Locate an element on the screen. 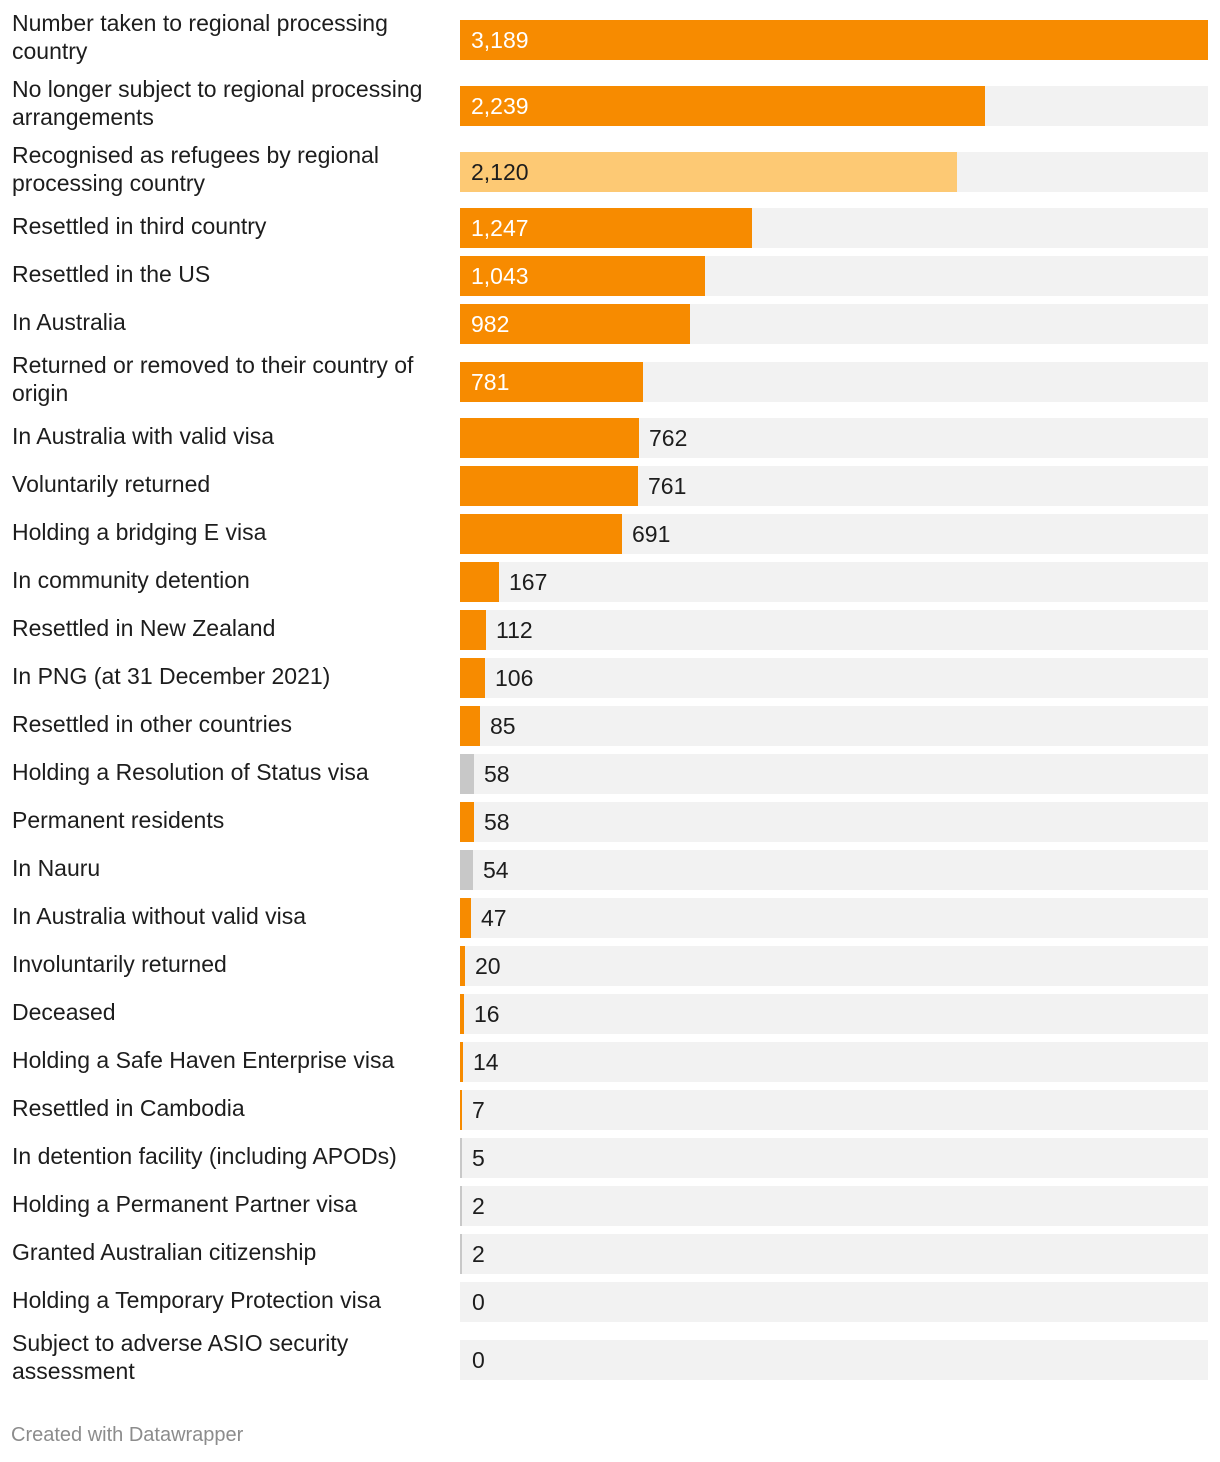 This screenshot has width=1220, height=1462. value-label: 2,239 is located at coordinates (500, 105).